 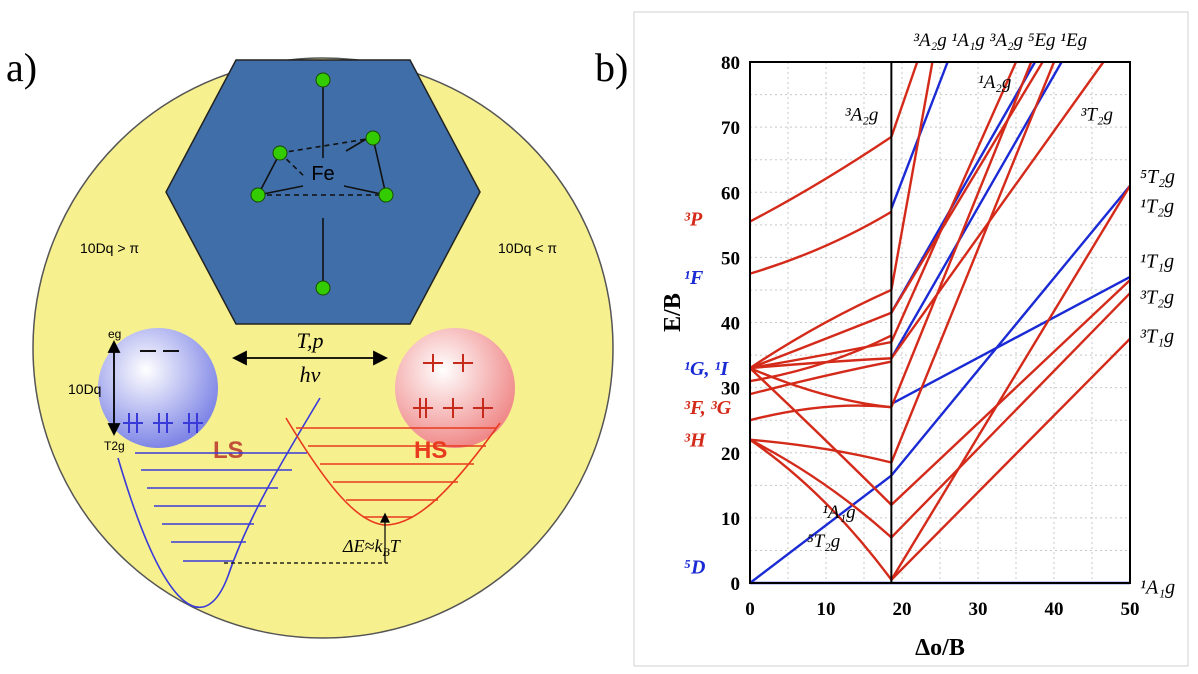 I want to click on y-tick-label: 0, so click(x=736, y=584).